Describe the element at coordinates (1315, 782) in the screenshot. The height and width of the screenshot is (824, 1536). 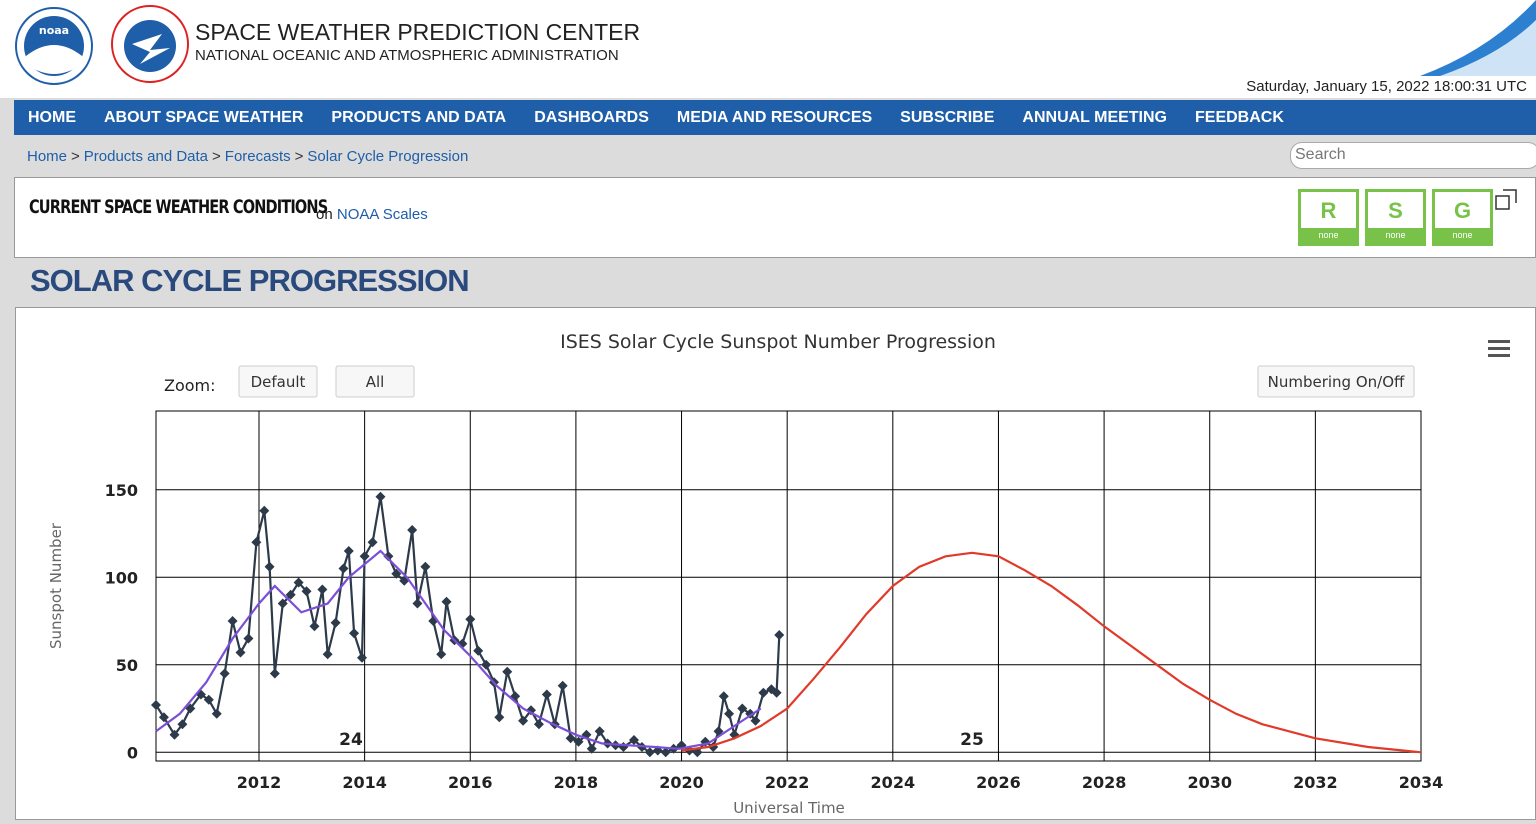
I see `x-tick-label: 2032` at that location.